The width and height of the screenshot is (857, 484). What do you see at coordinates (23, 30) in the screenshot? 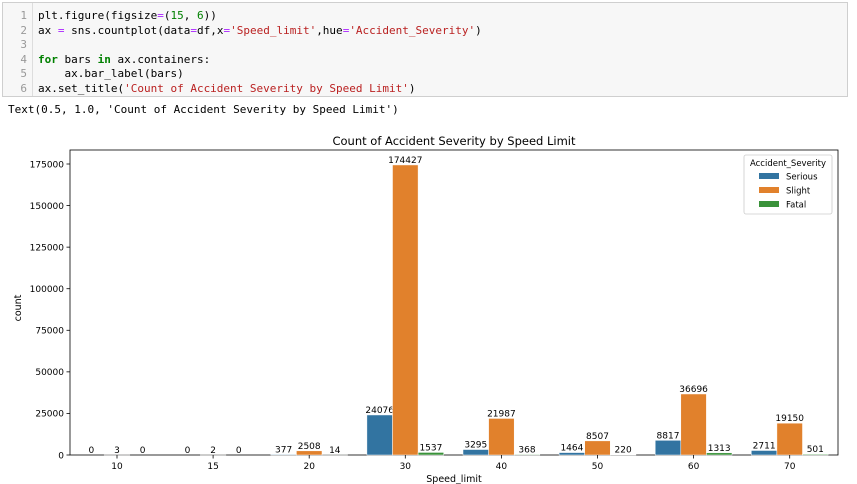
I see `line-number: 2` at bounding box center [23, 30].